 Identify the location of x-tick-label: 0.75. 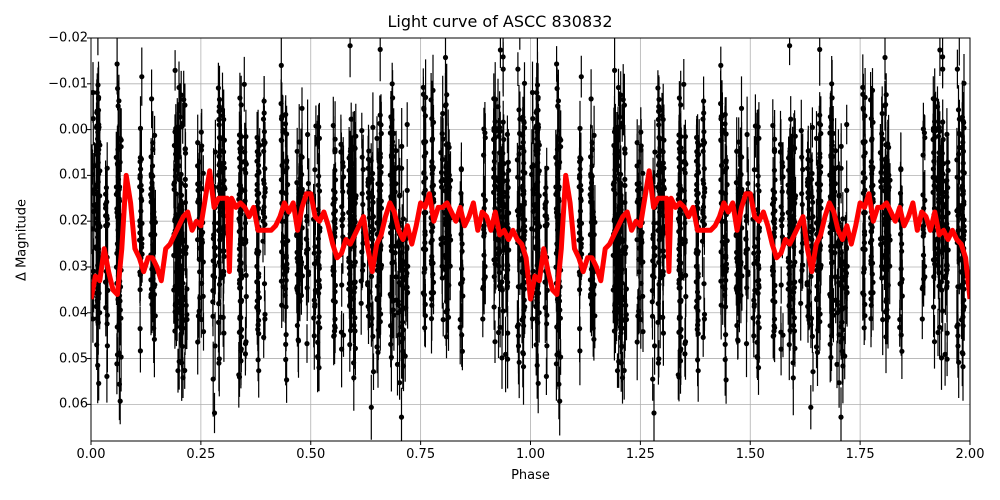
(421, 454).